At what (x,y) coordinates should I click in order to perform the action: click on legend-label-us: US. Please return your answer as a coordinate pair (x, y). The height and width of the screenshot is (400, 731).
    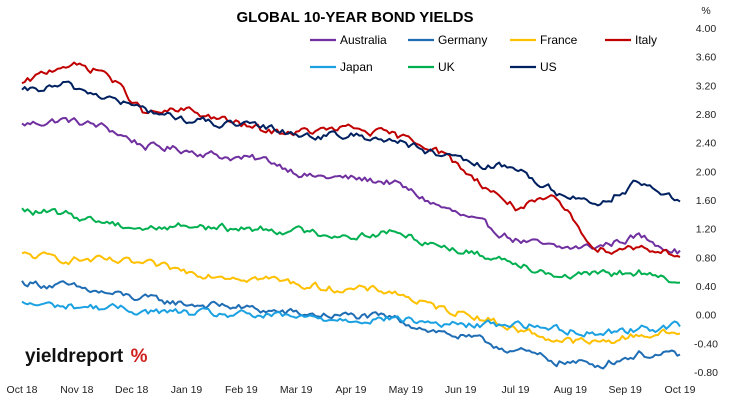
    Looking at the image, I should click on (548, 67).